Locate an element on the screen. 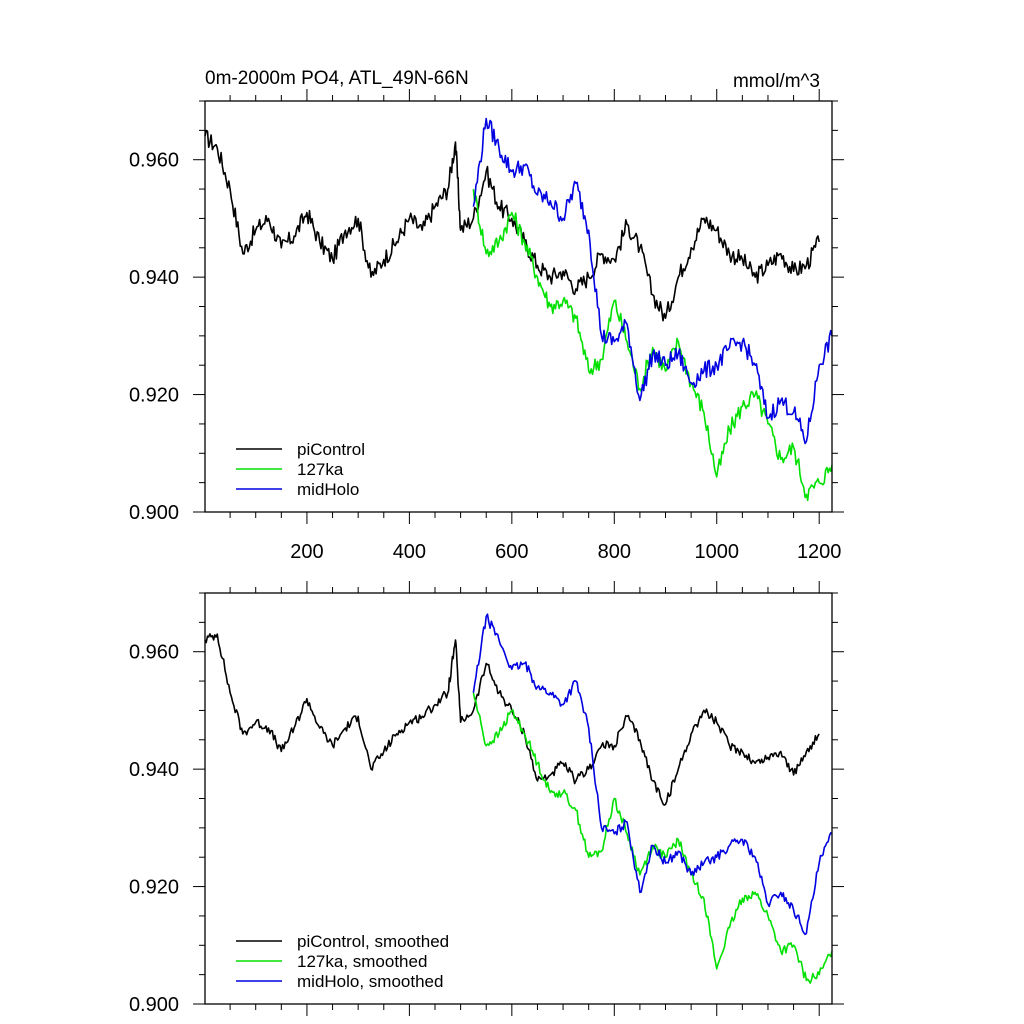  legend-label: piControl is located at coordinates (331, 449).